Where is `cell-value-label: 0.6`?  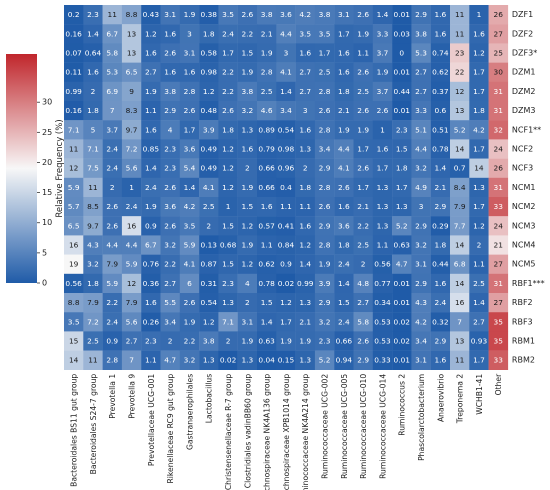 cell-value-label: 0.6 is located at coordinates (440, 110).